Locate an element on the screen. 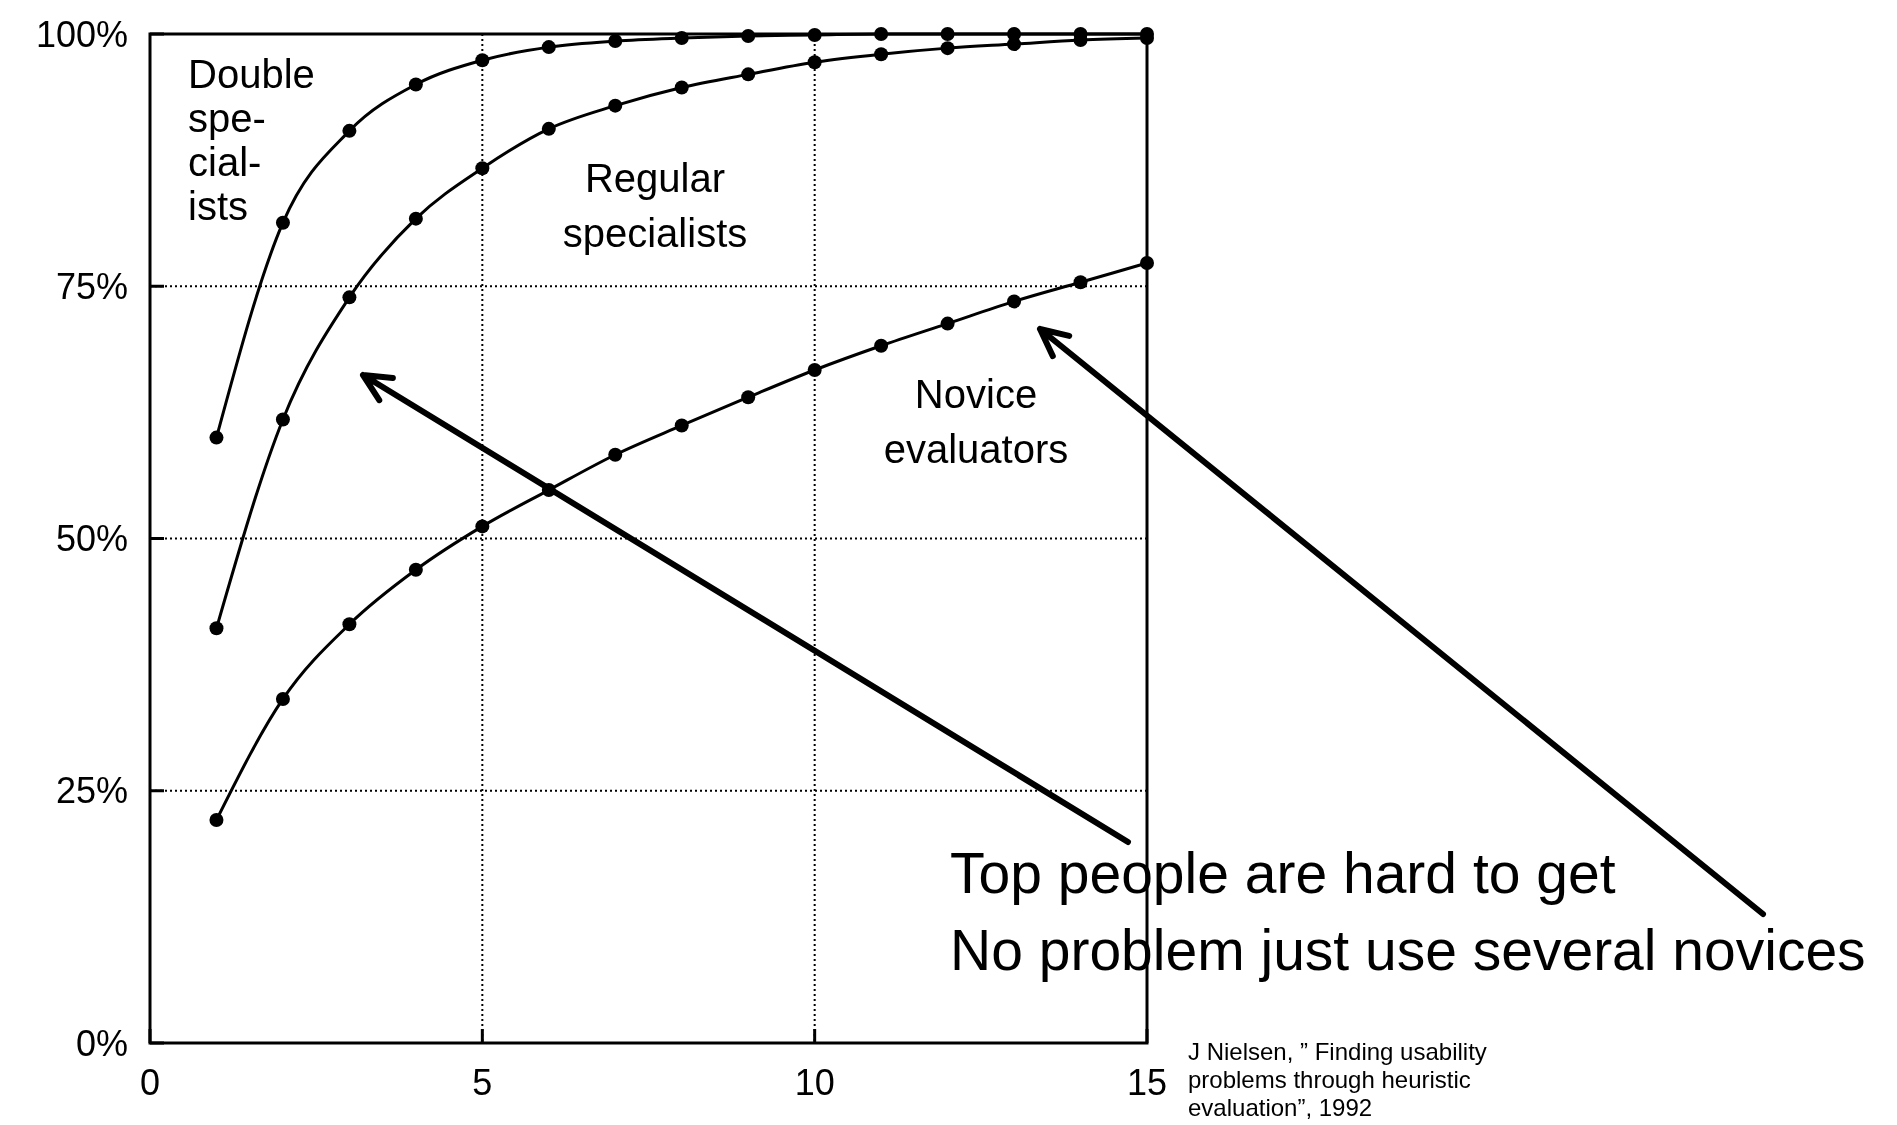  x-tick-label: 15 is located at coordinates (1147, 1082).